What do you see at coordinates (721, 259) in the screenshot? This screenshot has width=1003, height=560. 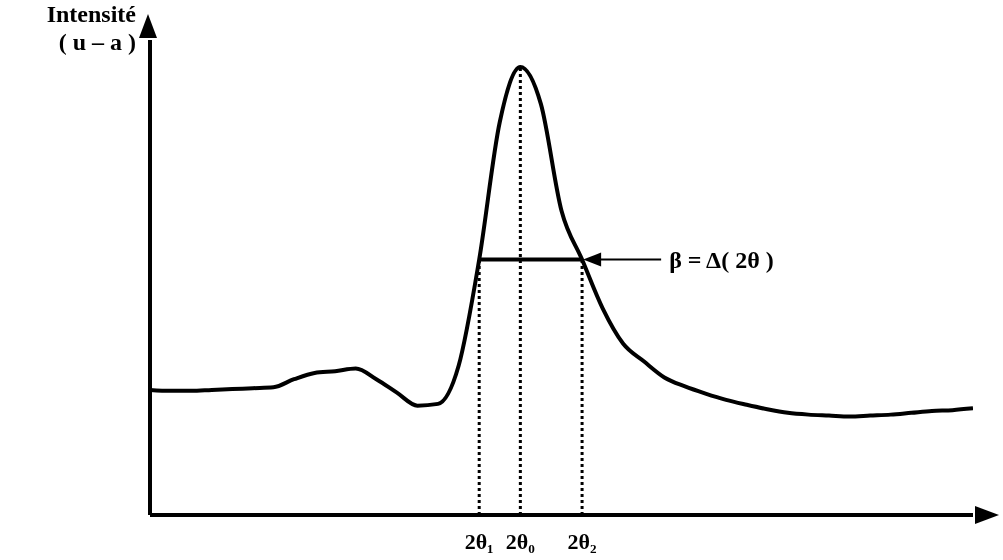 I see `annotation: β = Δ( 2θ )` at bounding box center [721, 259].